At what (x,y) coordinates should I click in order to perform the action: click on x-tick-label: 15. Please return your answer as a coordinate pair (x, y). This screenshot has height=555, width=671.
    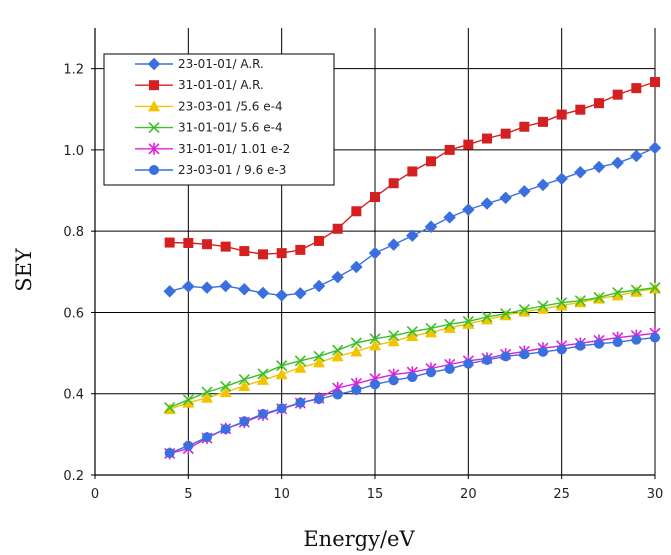
    Looking at the image, I should click on (375, 494).